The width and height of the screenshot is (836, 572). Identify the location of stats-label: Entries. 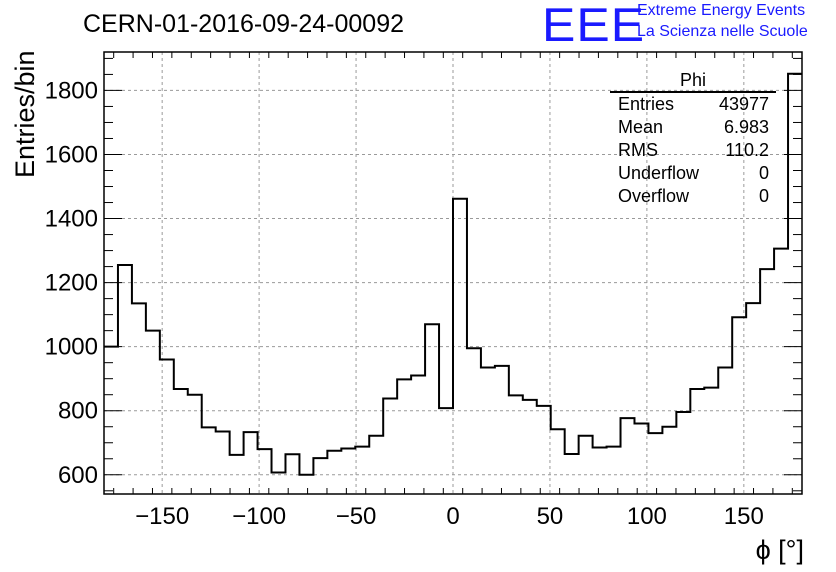
(646, 104).